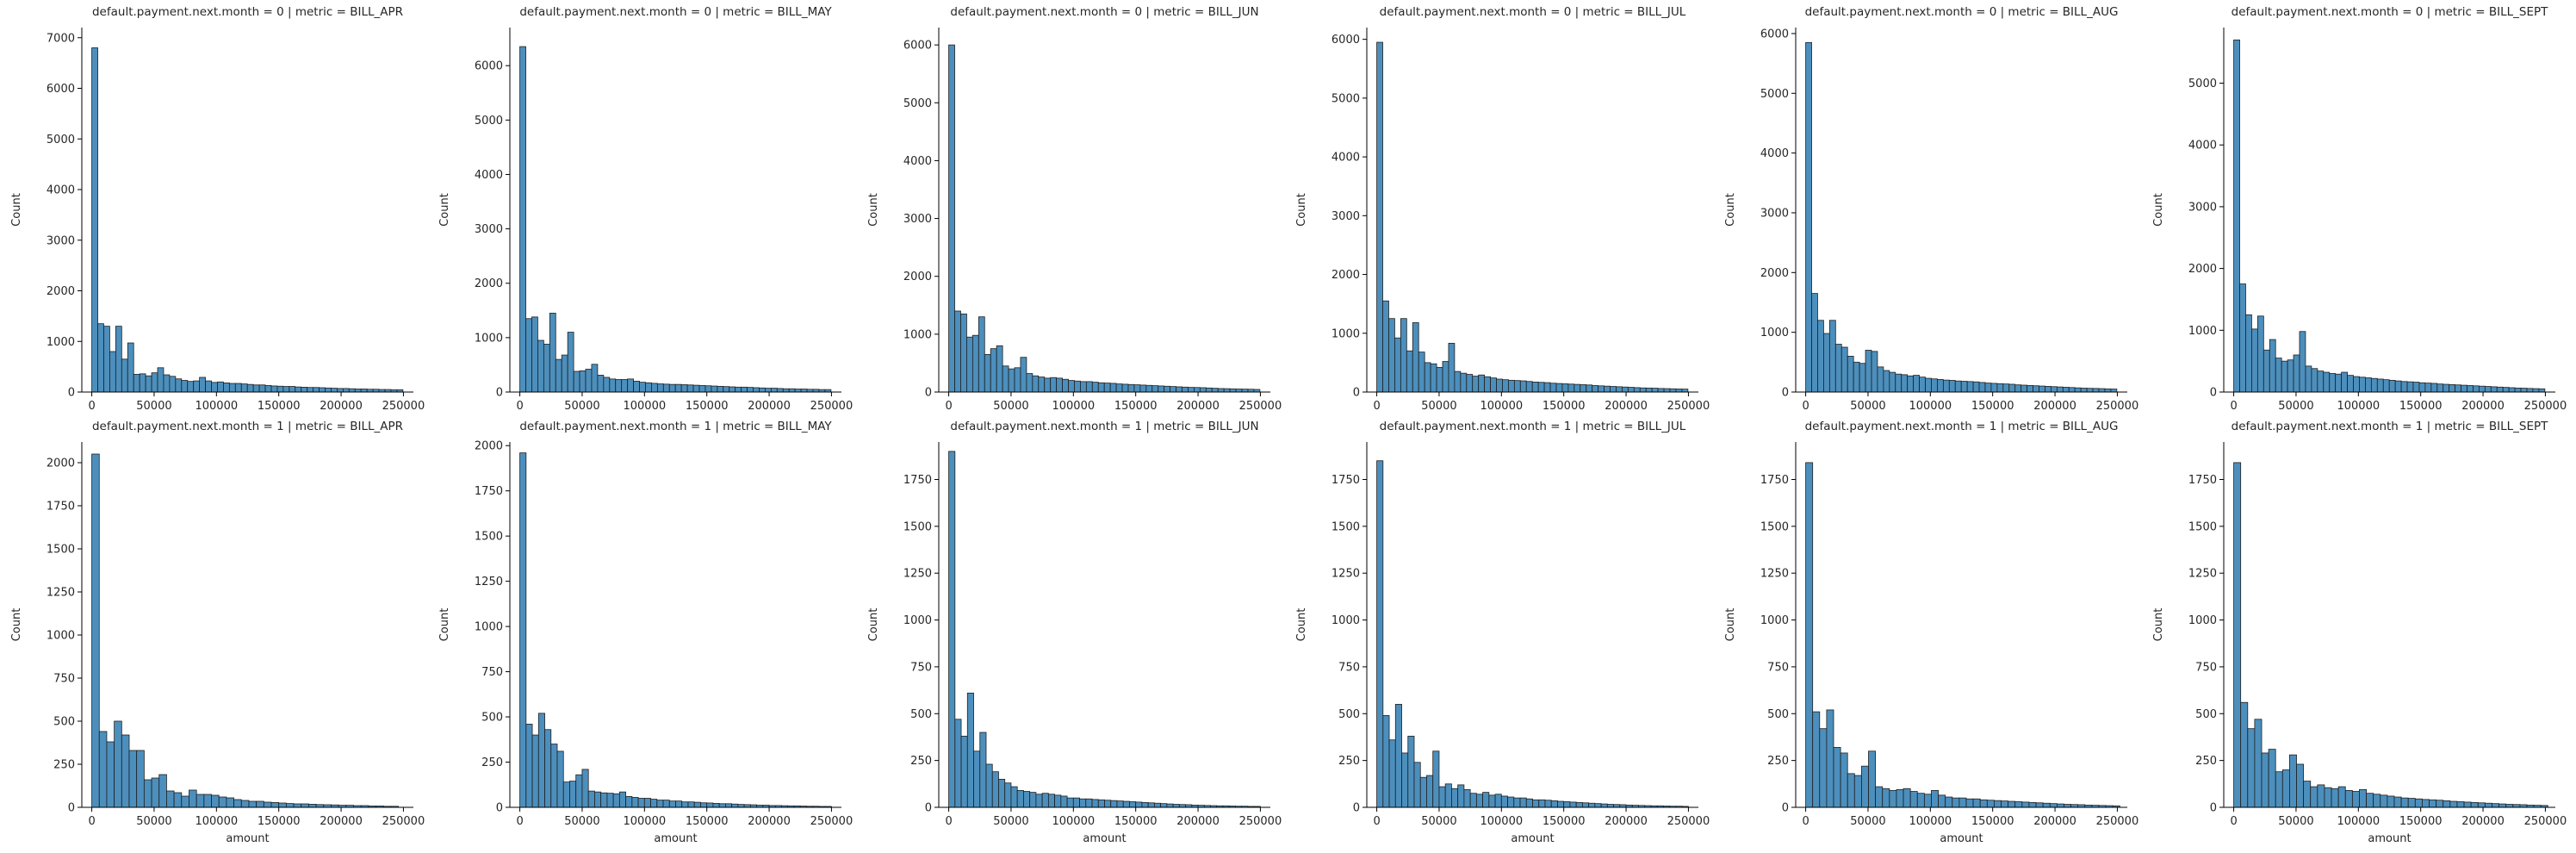  What do you see at coordinates (1778, 667) in the screenshot?
I see `y-tick-label: 750` at bounding box center [1778, 667].